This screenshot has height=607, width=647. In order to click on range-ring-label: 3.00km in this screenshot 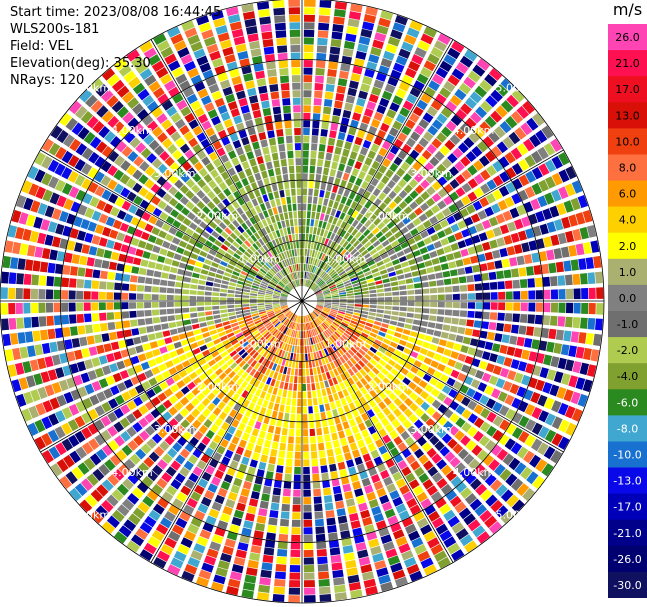, I will do `click(431, 429)`.